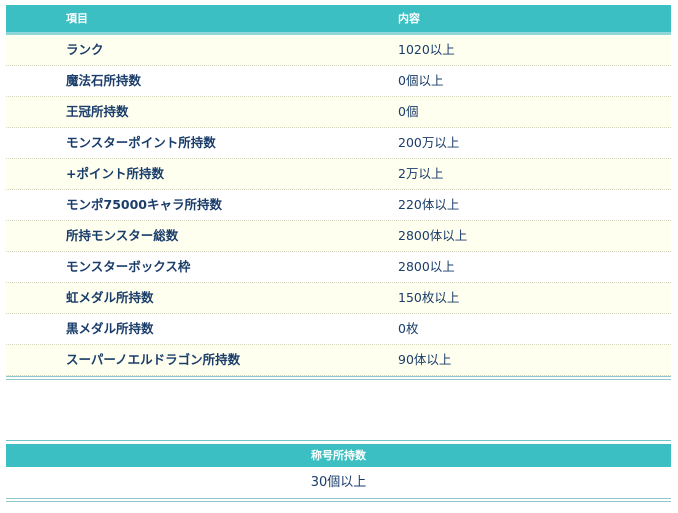  Describe the element at coordinates (338, 143) in the screenshot. I see `table-row: モンスターポイント所持数 200万以上` at that location.